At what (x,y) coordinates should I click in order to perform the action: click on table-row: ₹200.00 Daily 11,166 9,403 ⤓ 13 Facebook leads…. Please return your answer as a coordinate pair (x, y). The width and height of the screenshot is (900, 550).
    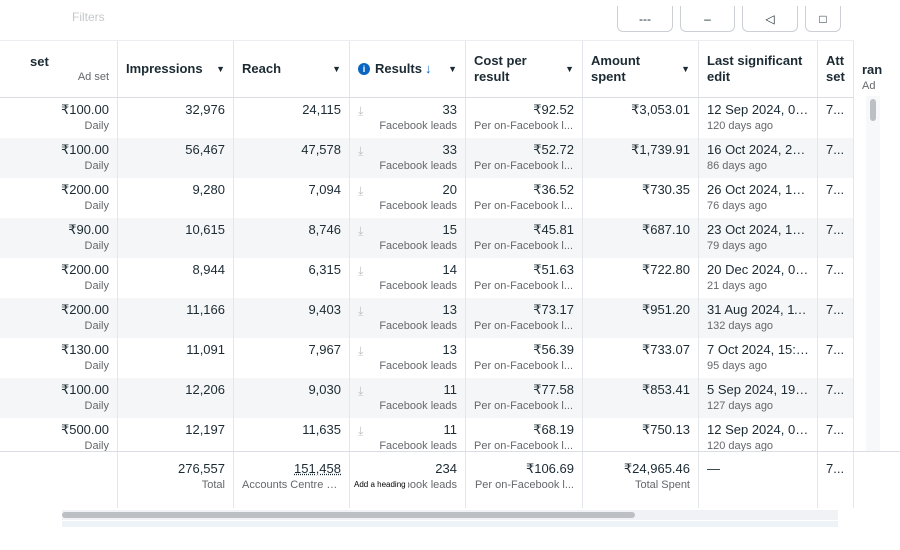
    Looking at the image, I should click on (450, 318).